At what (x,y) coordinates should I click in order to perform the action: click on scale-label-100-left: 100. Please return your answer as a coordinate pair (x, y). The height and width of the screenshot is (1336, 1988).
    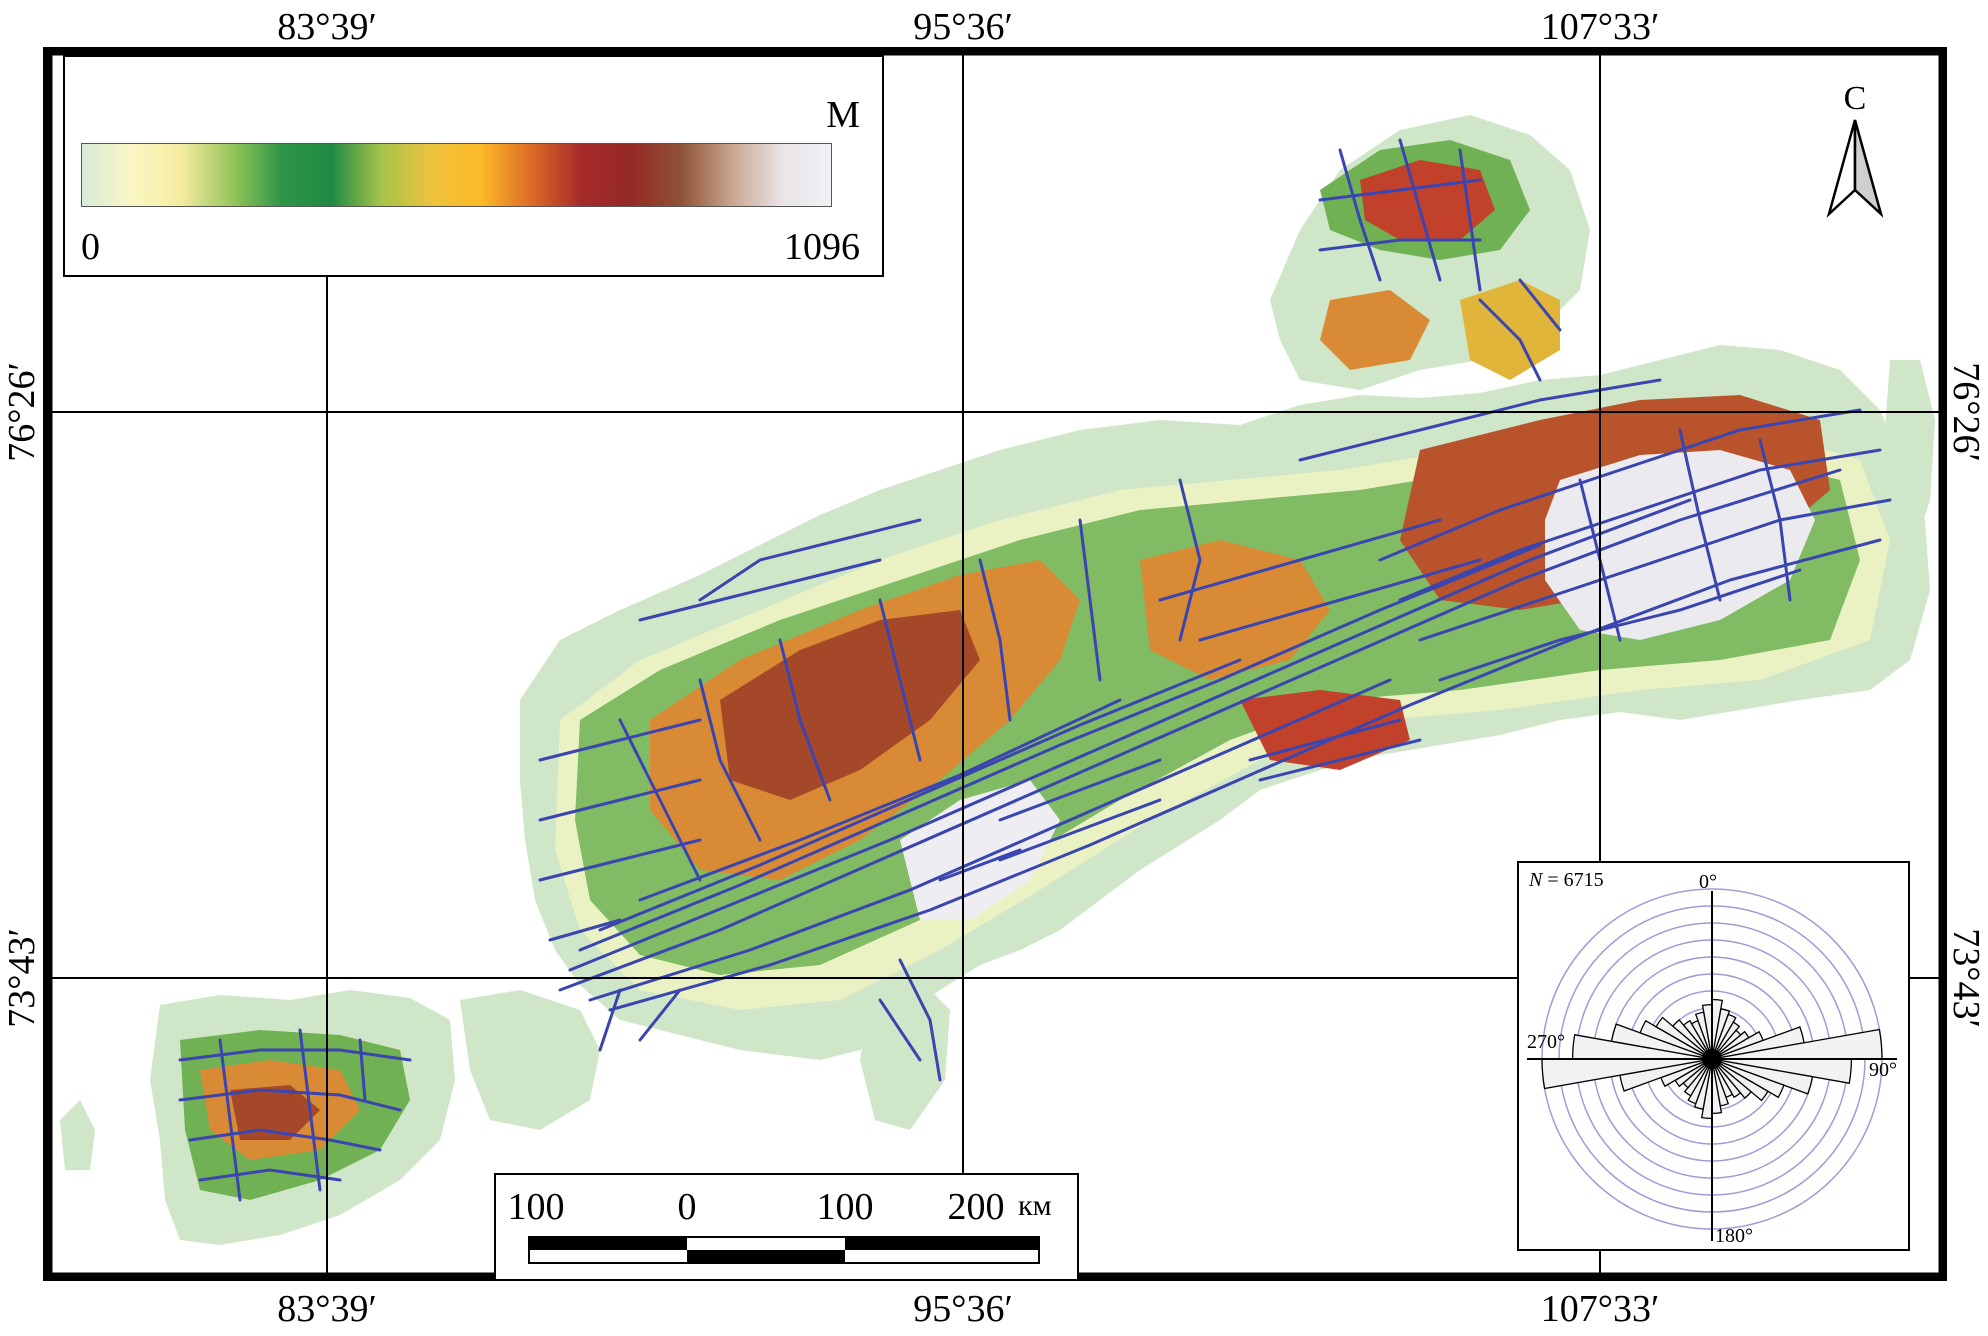
    Looking at the image, I should click on (536, 1207).